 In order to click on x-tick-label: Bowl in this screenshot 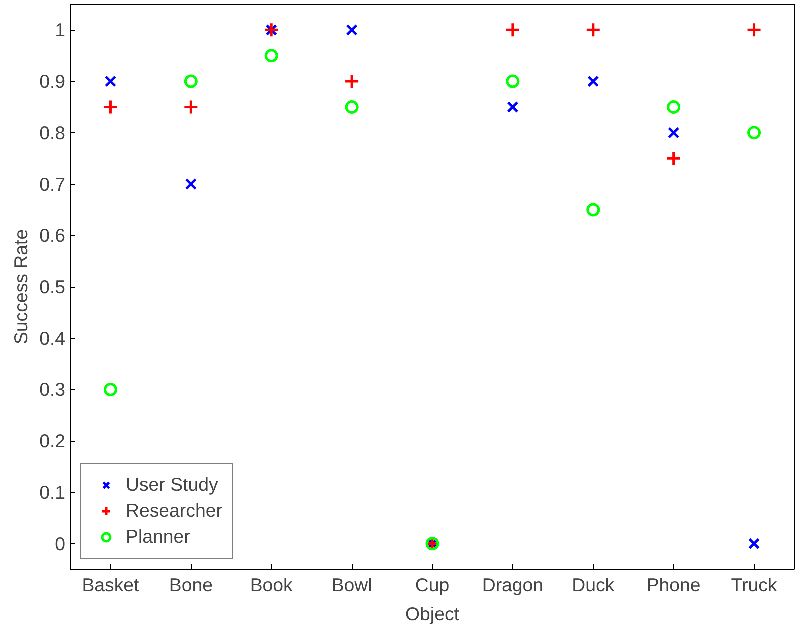, I will do `click(352, 585)`.